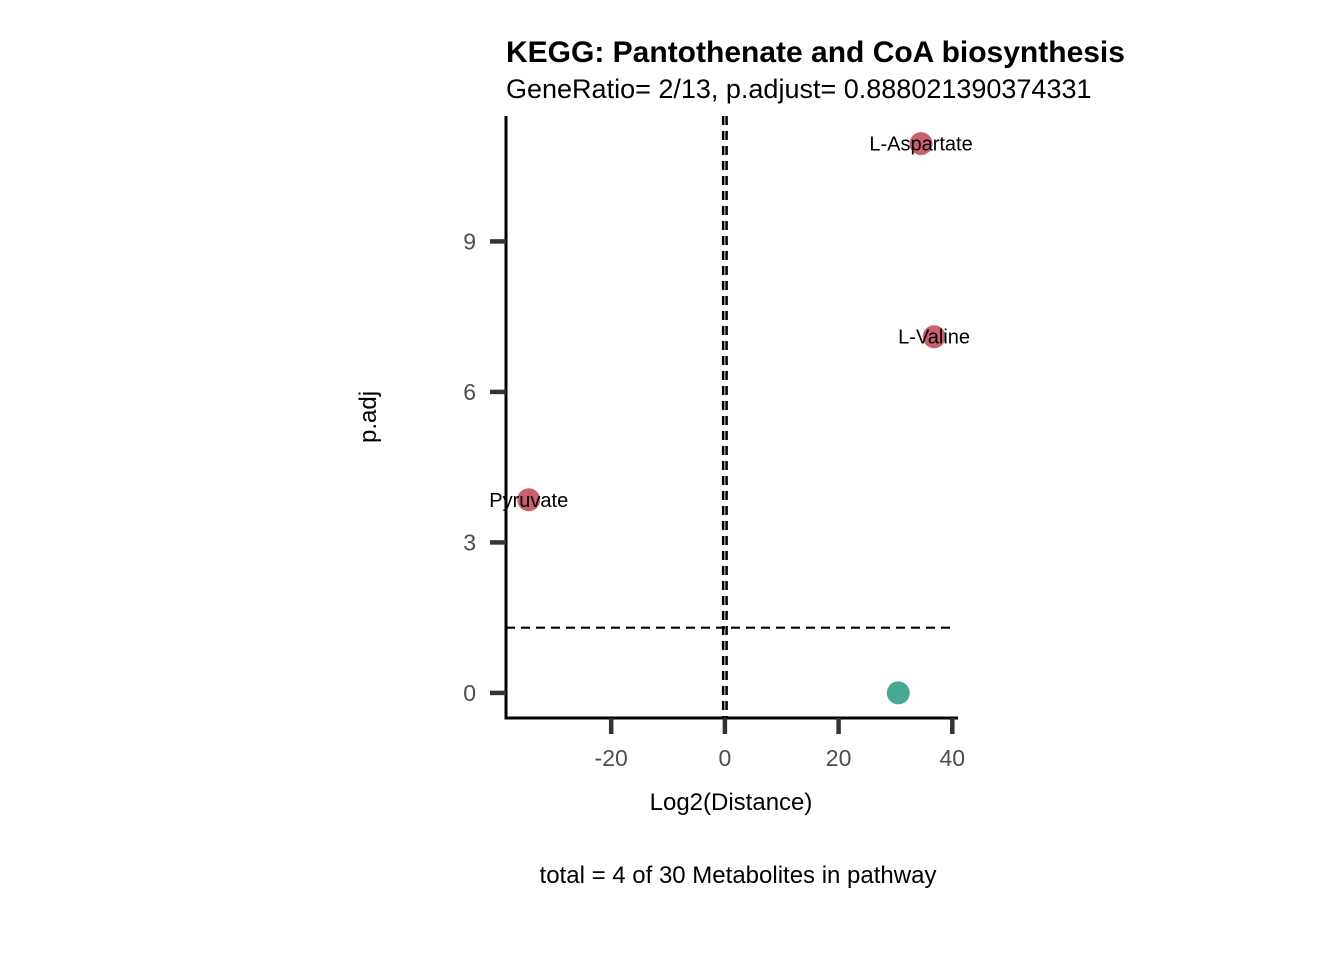 The image size is (1344, 960). What do you see at coordinates (469, 542) in the screenshot?
I see `y-tick-label: 3` at bounding box center [469, 542].